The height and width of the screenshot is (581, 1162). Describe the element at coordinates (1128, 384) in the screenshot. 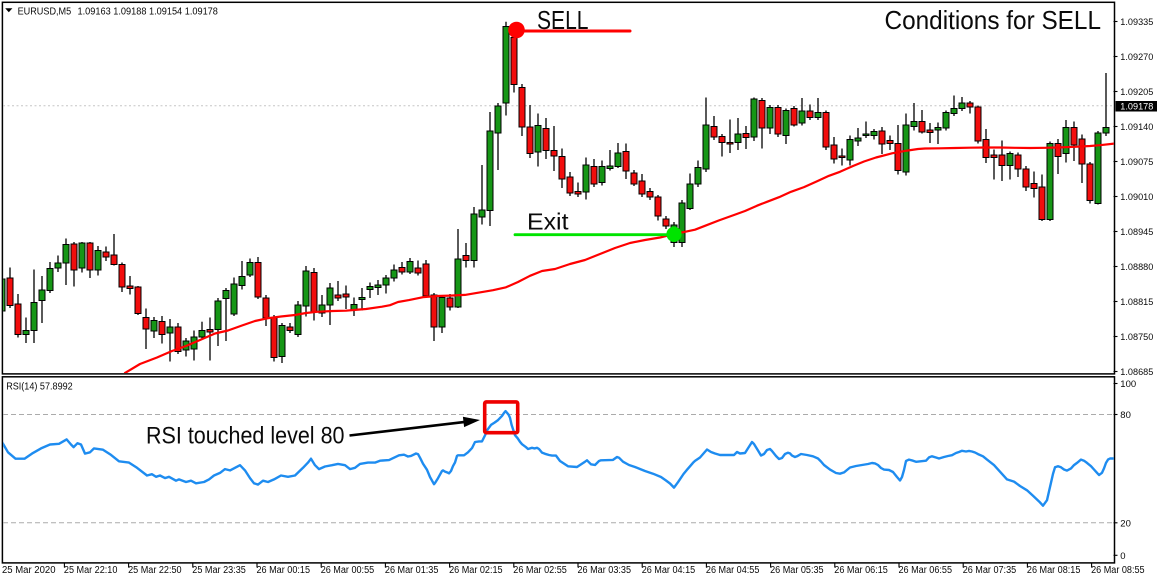

I see `svg-text: 100` at that location.